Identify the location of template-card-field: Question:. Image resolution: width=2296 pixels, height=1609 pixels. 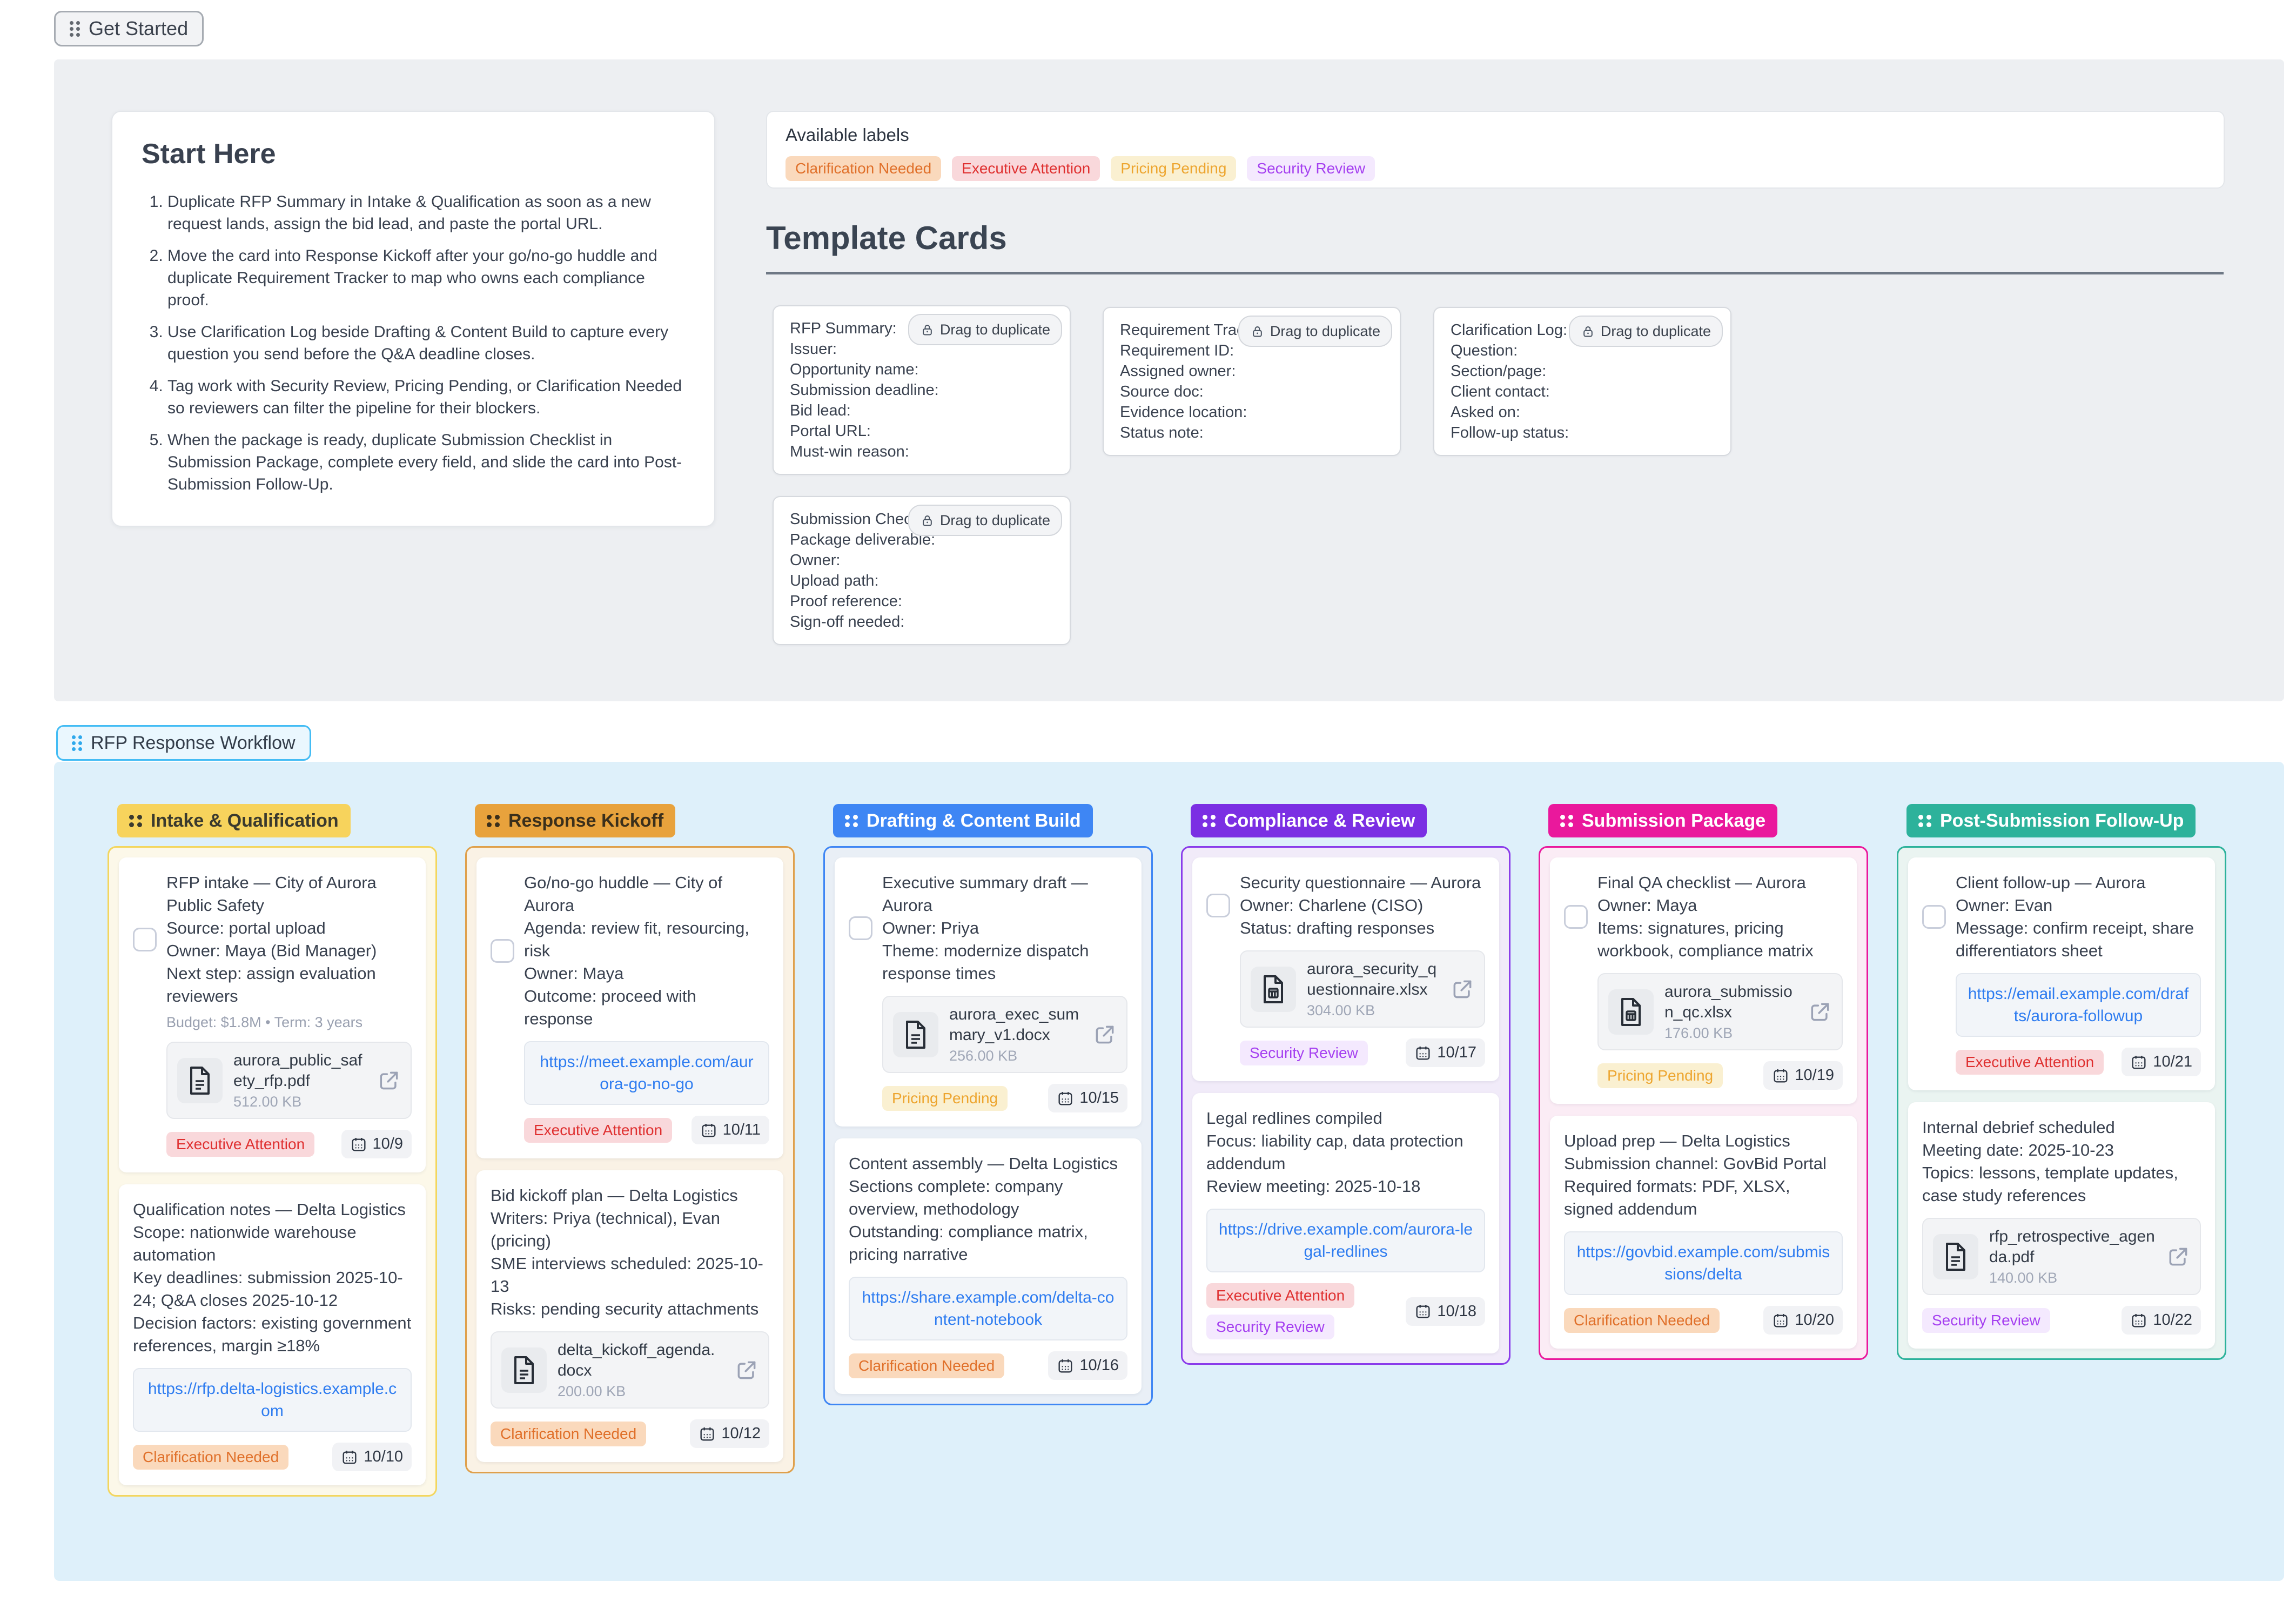
(1484, 350).